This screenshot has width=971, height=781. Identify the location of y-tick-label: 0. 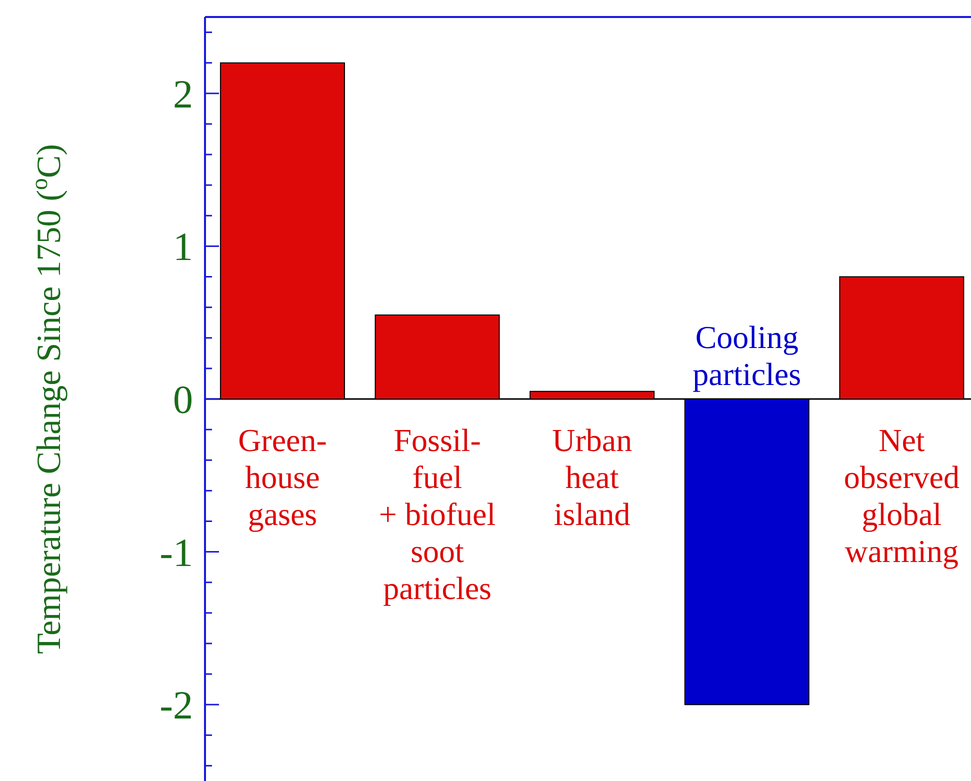
(183, 399).